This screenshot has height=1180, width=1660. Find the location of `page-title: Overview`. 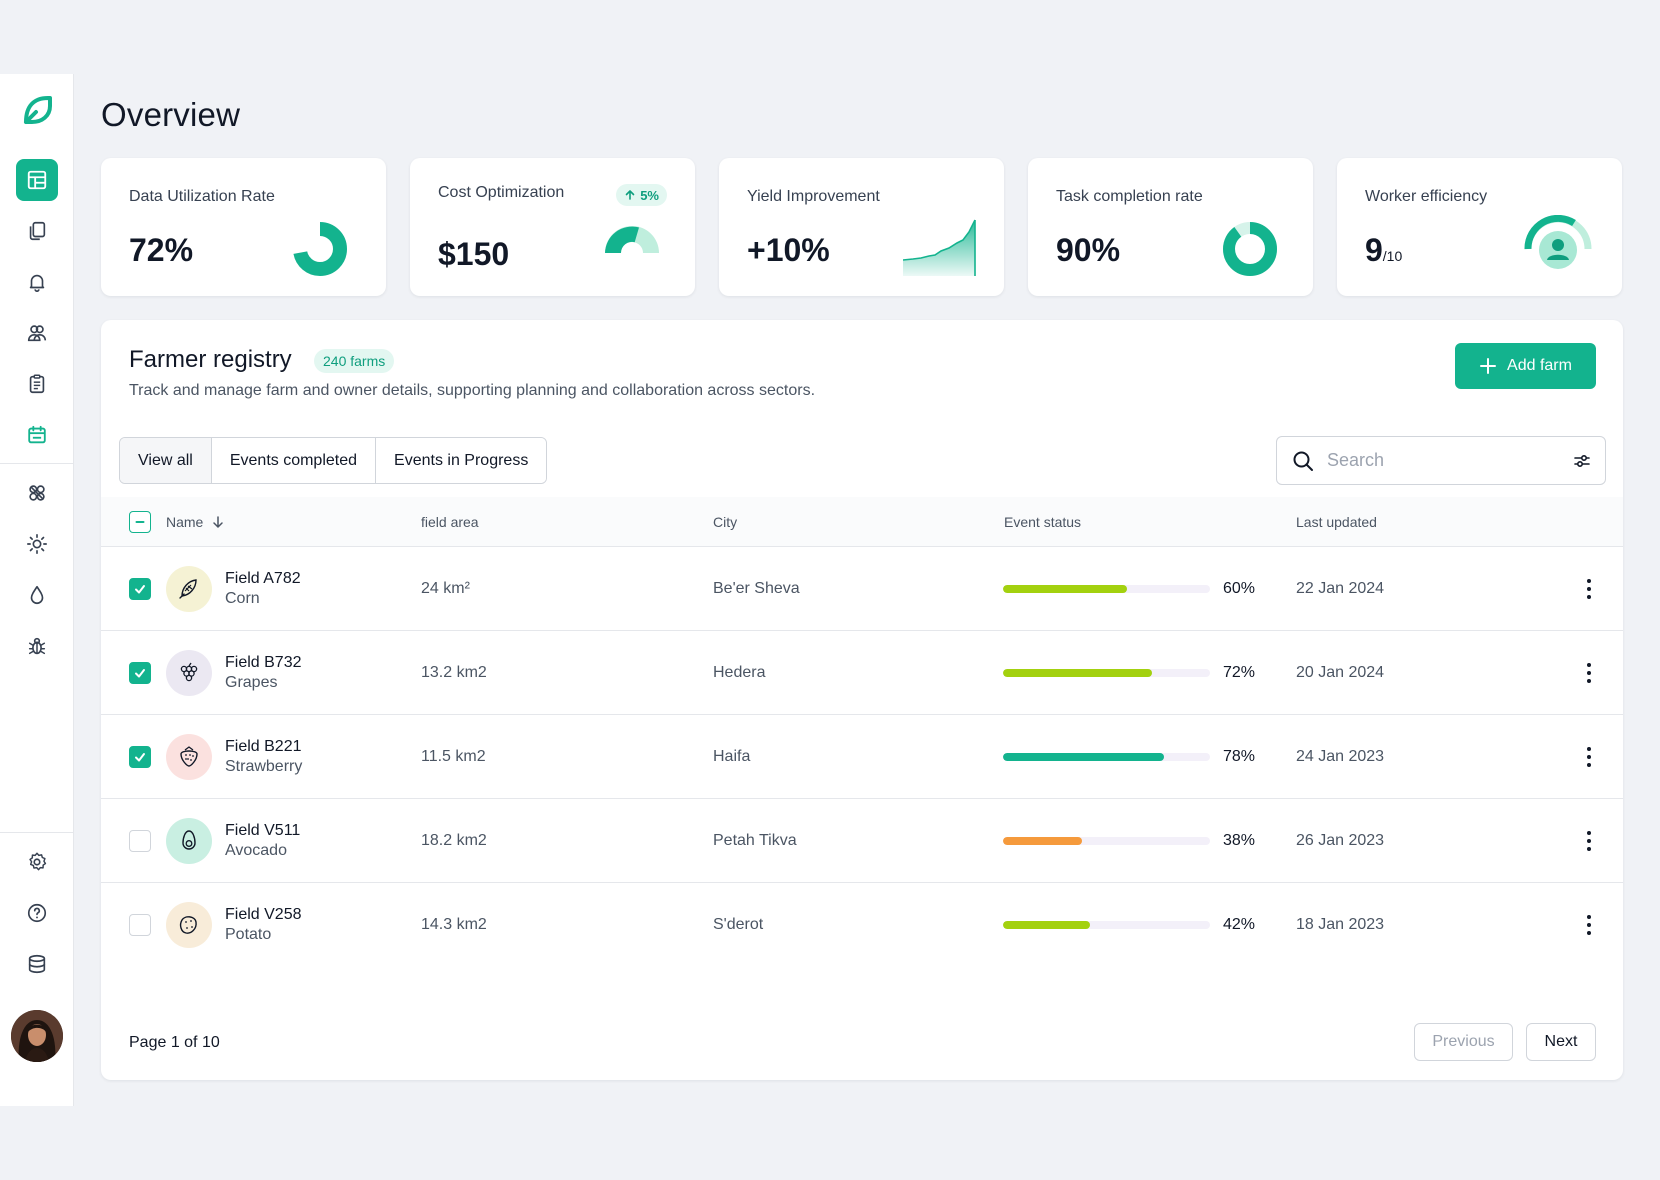

page-title: Overview is located at coordinates (171, 114).